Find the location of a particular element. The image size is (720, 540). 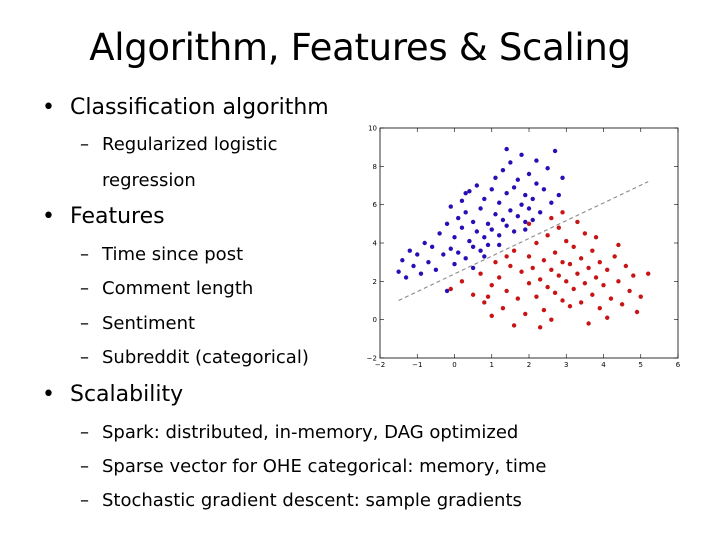

x-tick-label: 5 is located at coordinates (641, 365).